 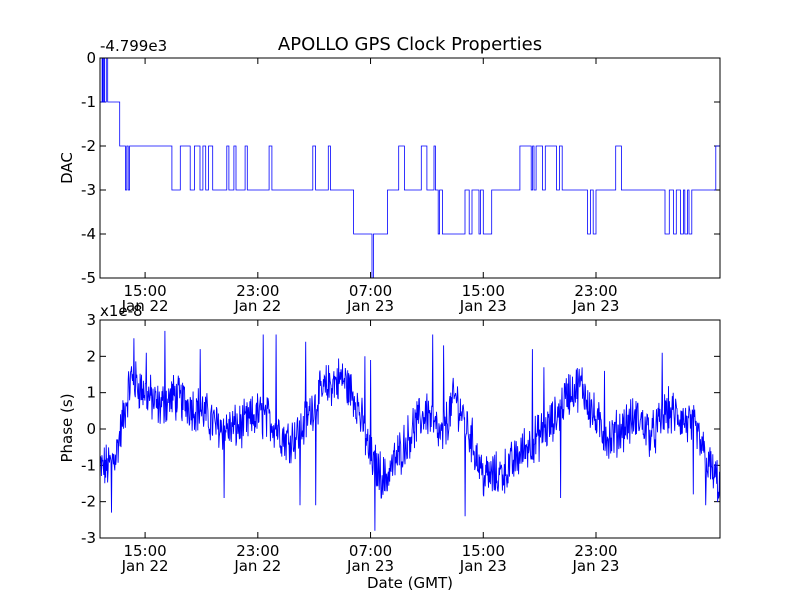 I want to click on phase-ytick-label: -1, so click(x=88, y=465).